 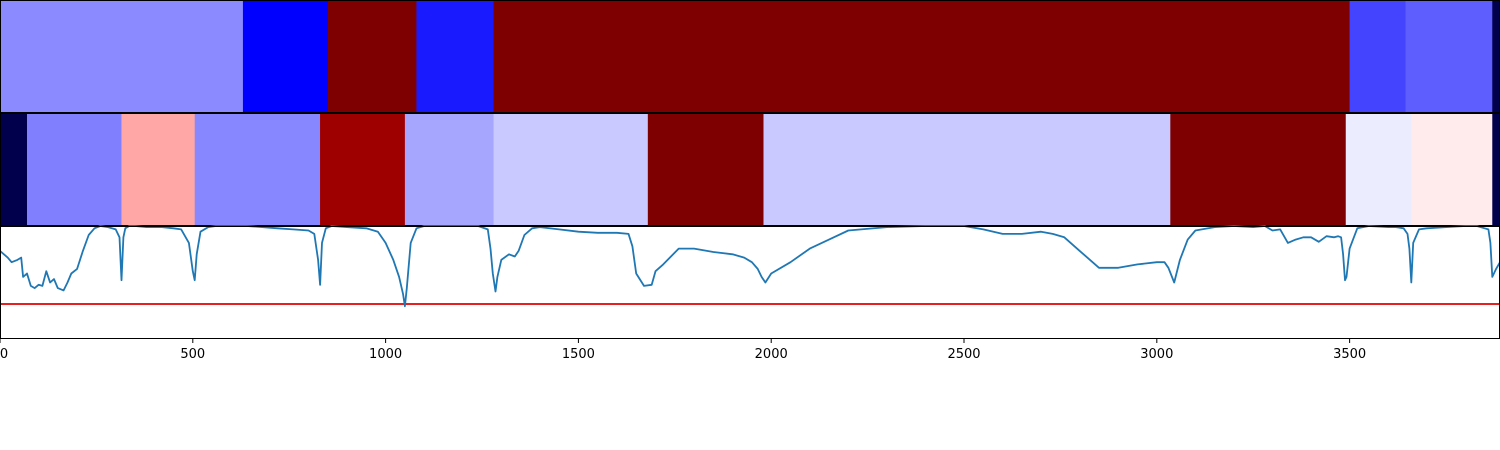 I want to click on x-tick-label: 500, so click(x=192, y=354).